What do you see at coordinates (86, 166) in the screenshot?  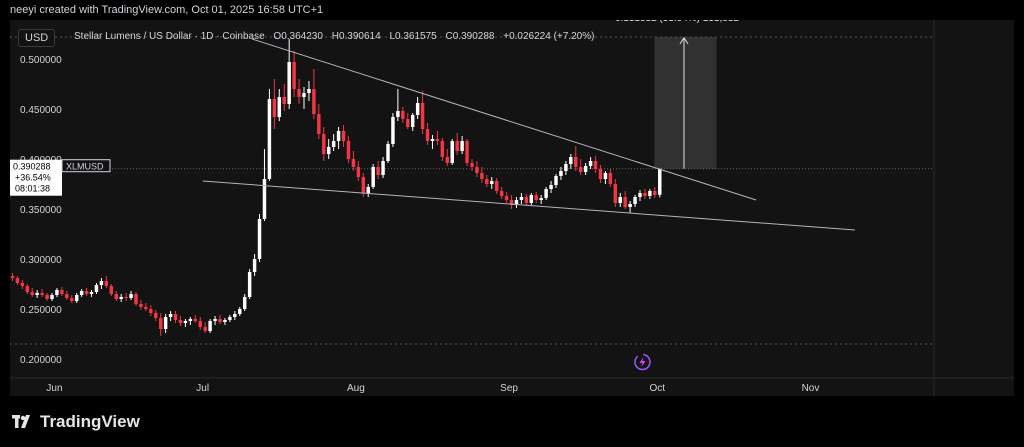 I see `ticker-badge-box` at bounding box center [86, 166].